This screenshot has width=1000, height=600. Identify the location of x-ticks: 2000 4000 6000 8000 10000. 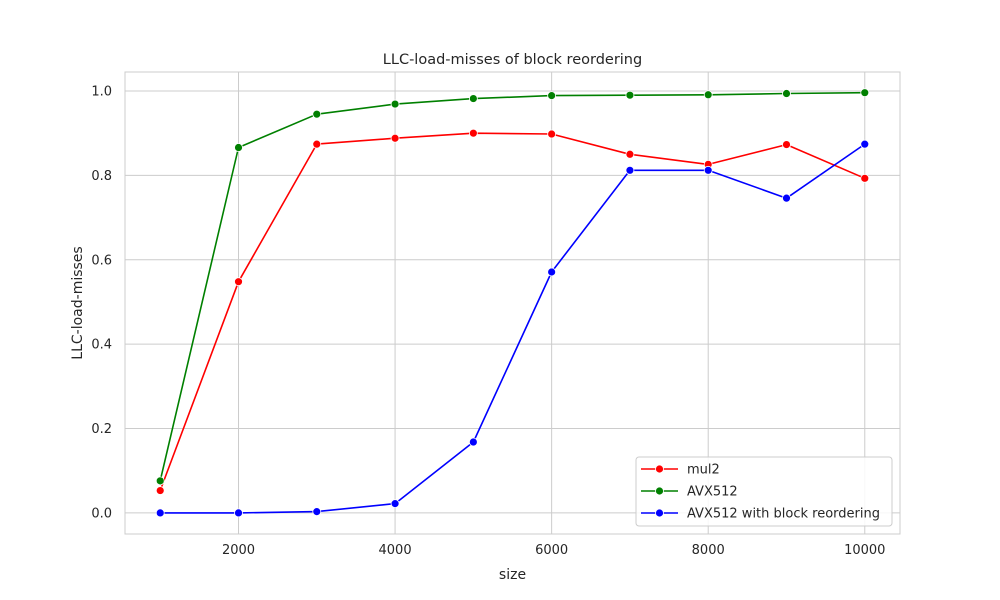
(553, 550).